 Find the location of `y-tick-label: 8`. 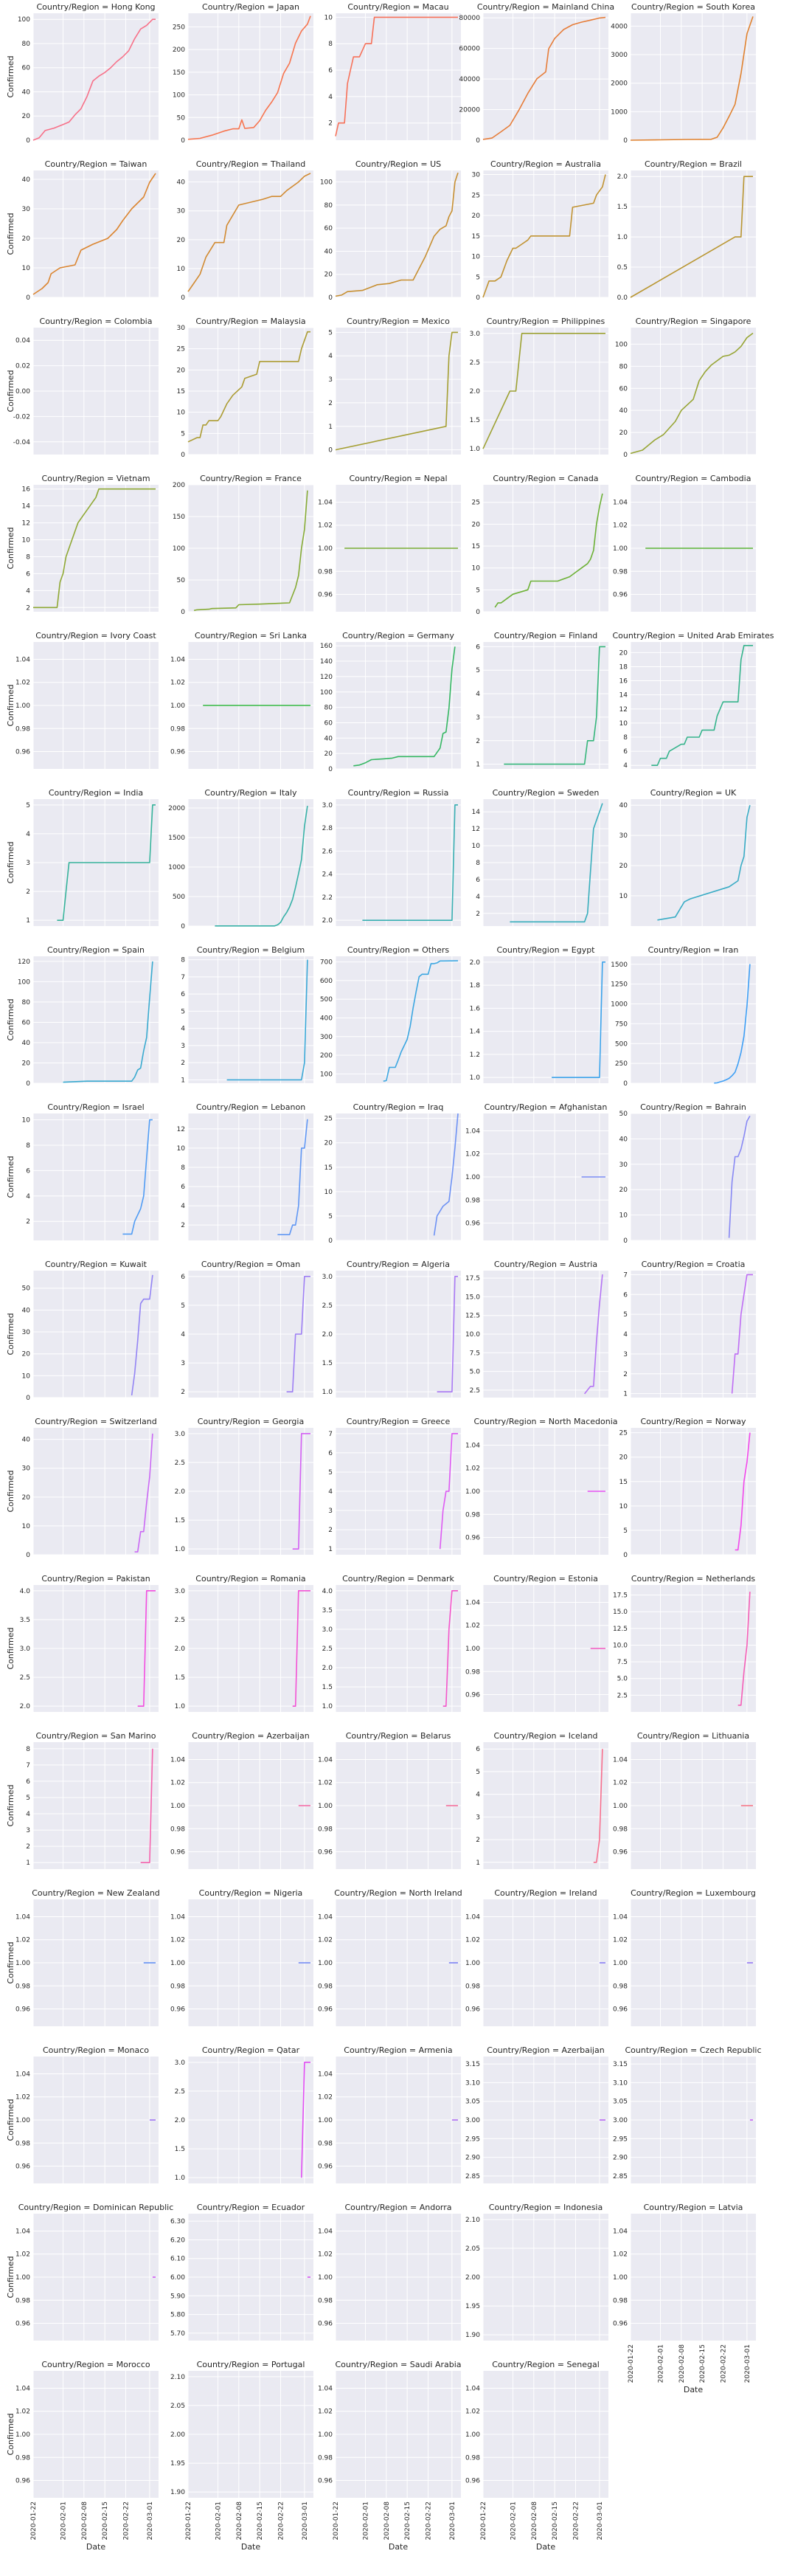

y-tick-label: 8 is located at coordinates (28, 557).